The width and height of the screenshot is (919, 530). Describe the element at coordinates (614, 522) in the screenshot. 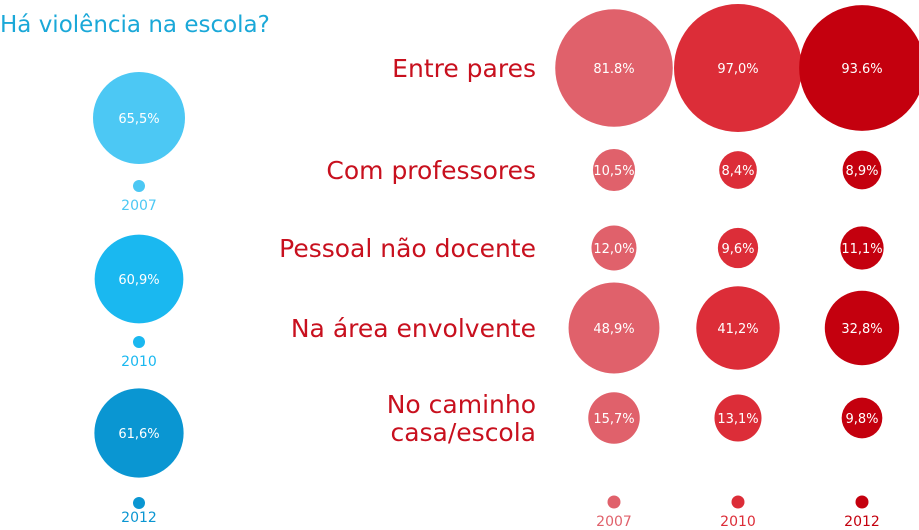

I see `year-label-2007: 2007` at that location.